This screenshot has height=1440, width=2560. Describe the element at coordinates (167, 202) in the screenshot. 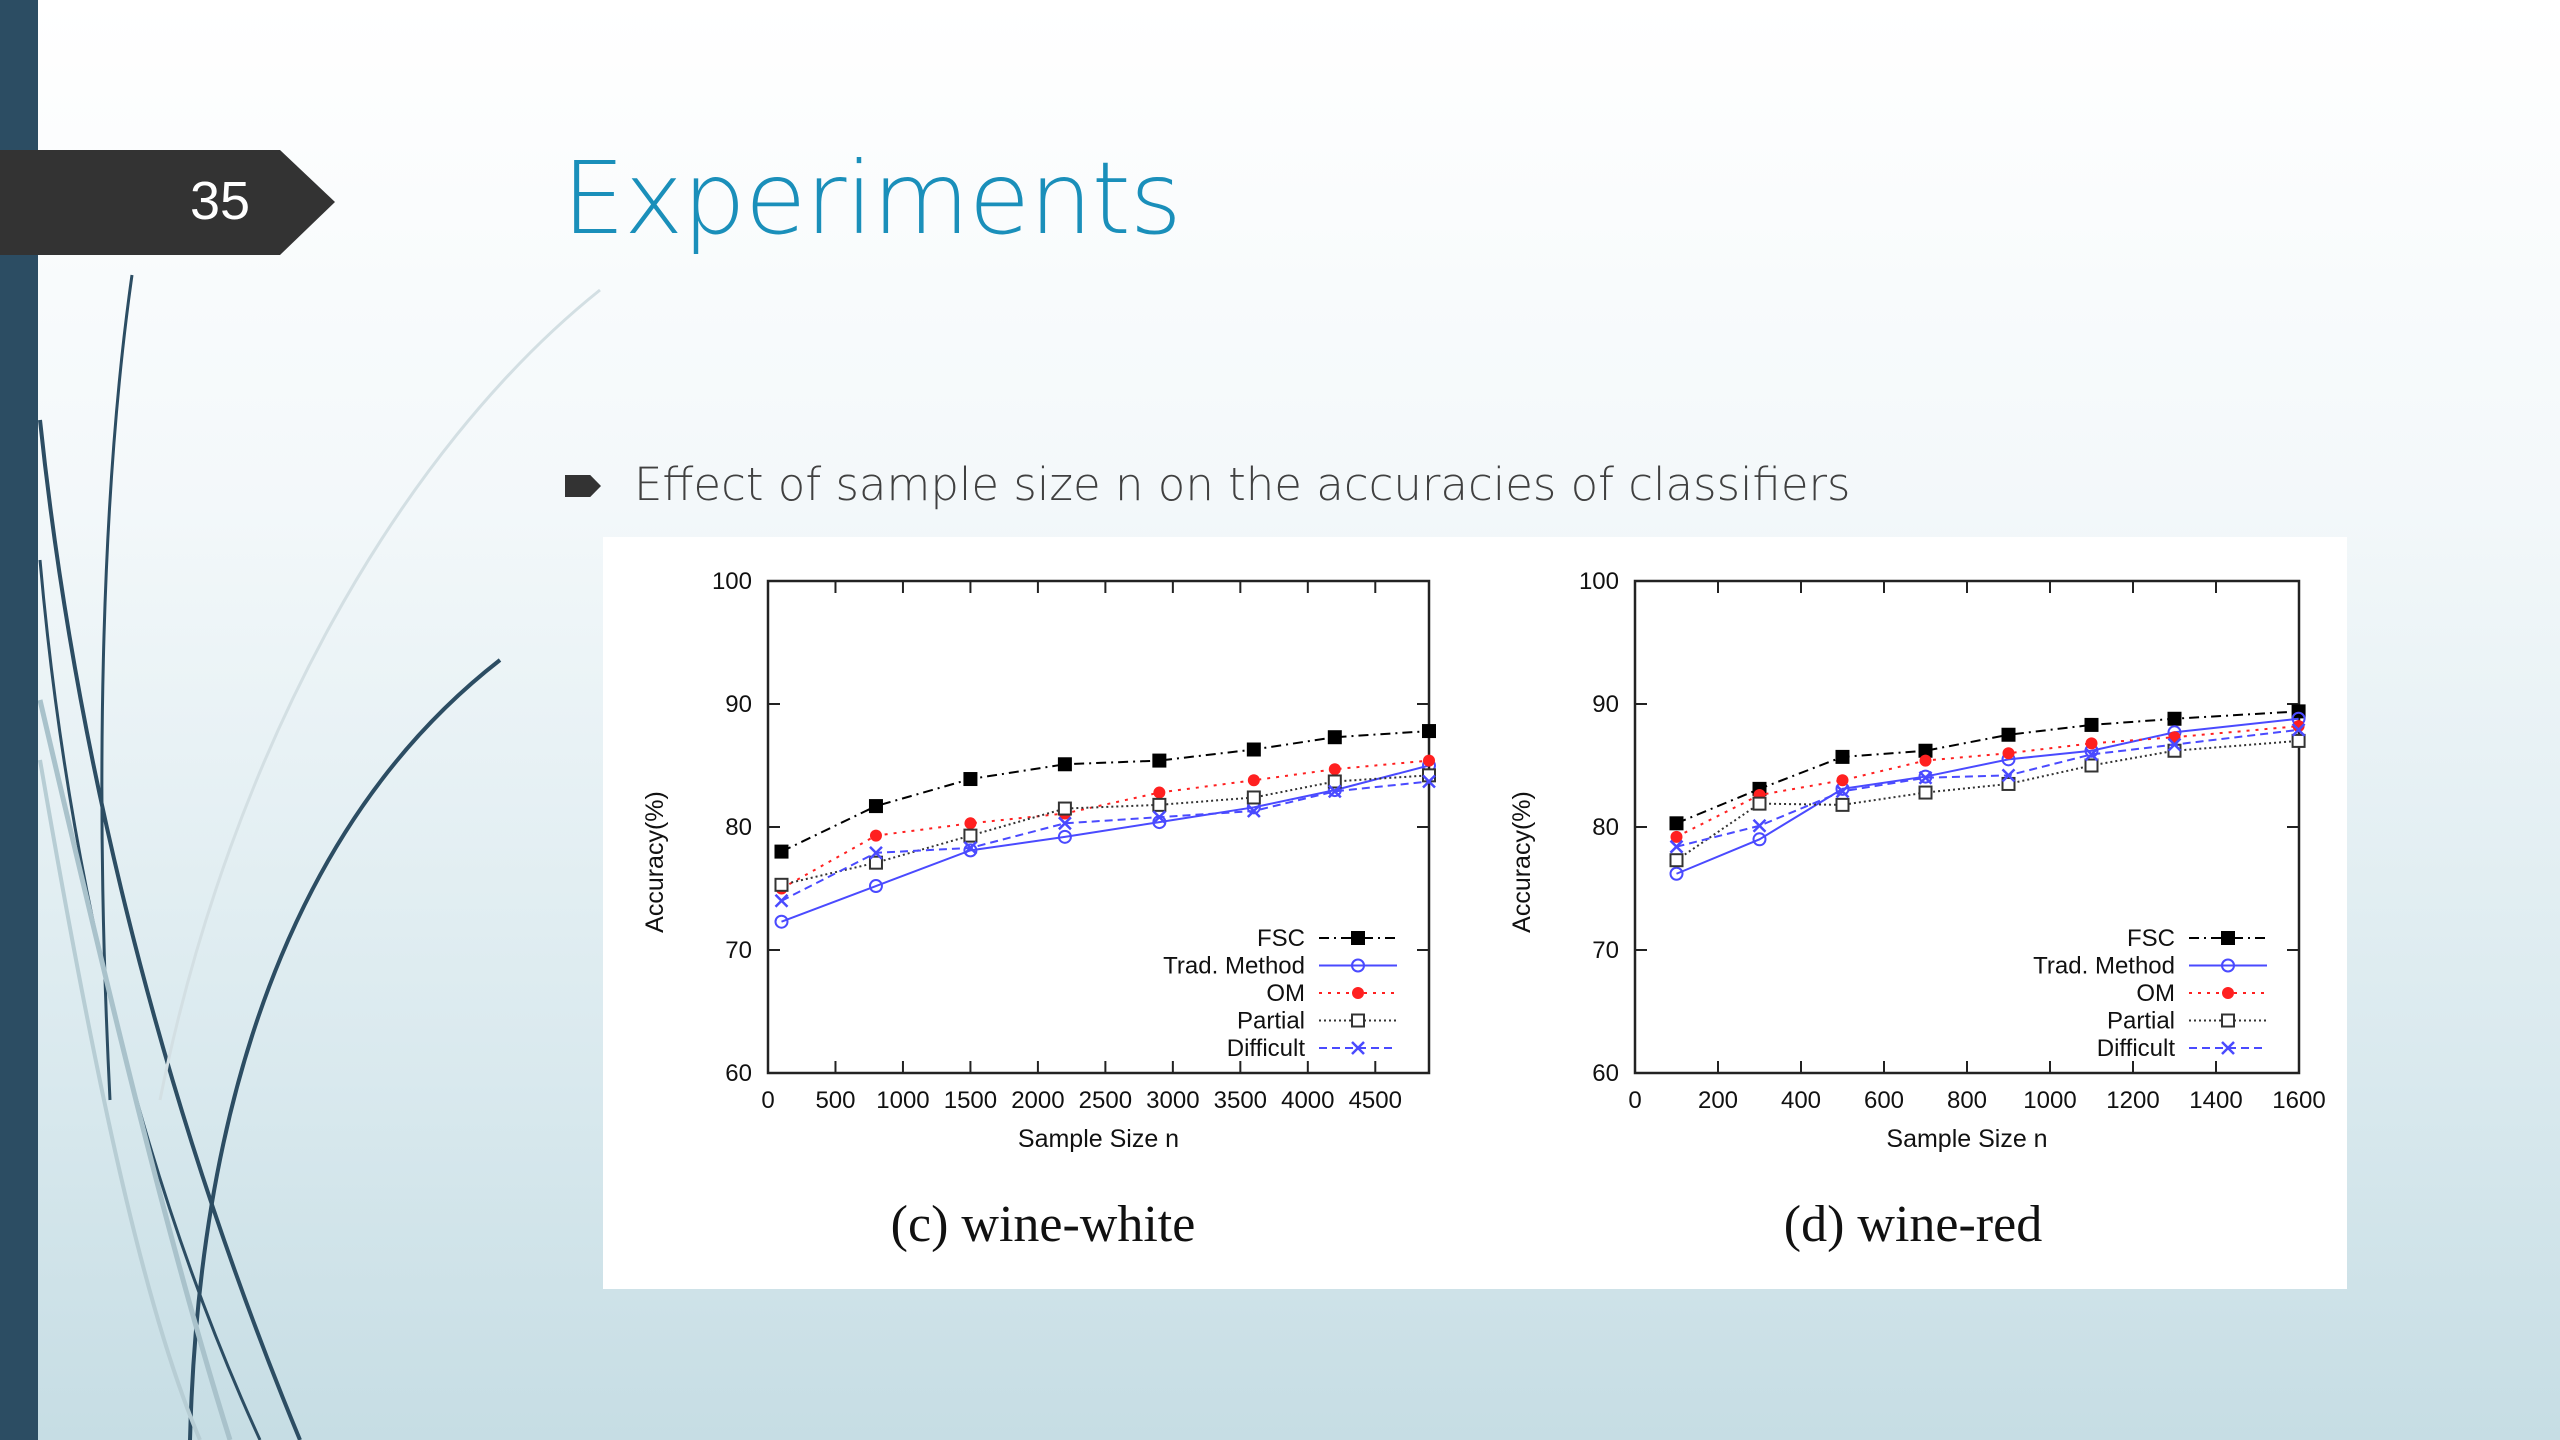

I see `slide-number-tab: 35` at that location.